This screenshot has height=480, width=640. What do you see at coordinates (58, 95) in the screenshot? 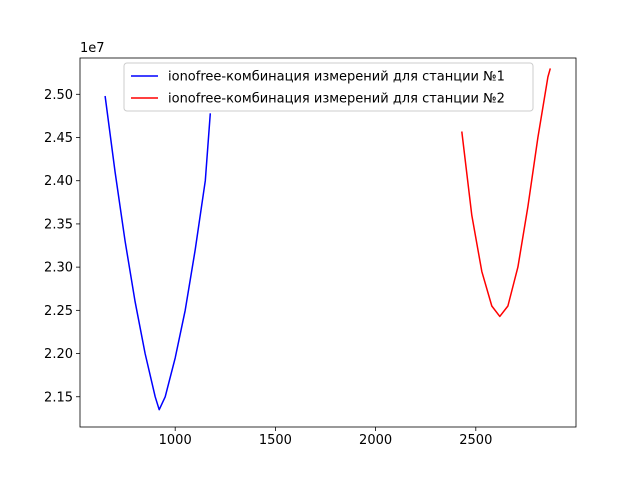
I see `y-tick-label: 2.50` at bounding box center [58, 95].